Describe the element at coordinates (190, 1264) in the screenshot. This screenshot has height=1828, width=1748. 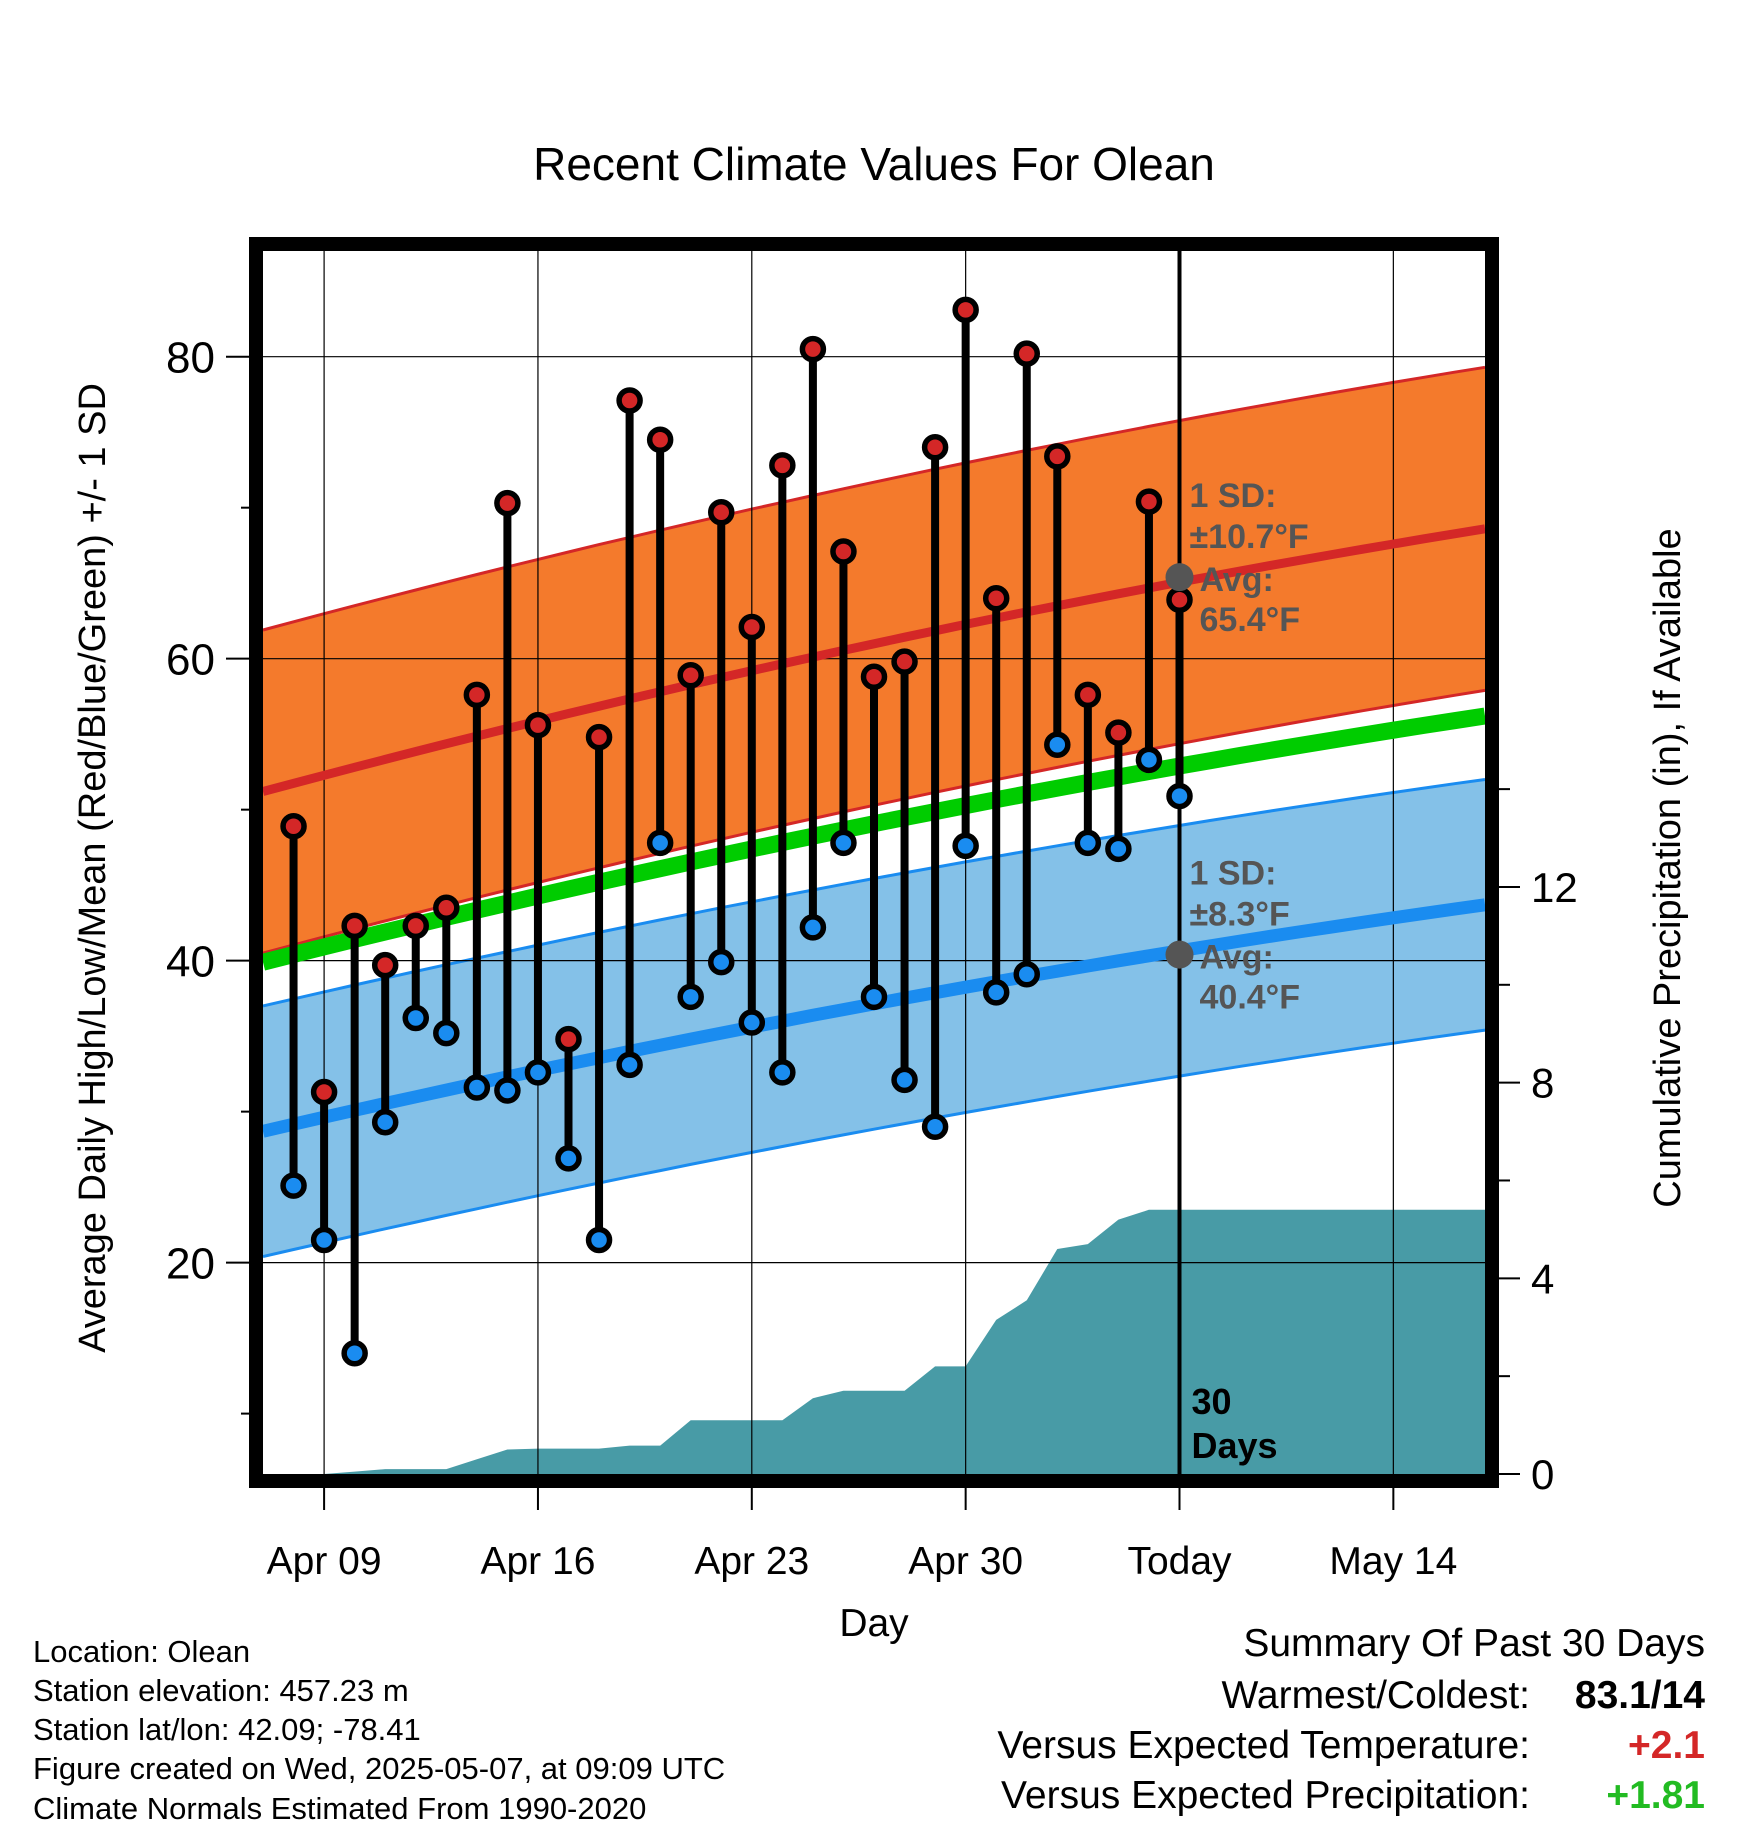
I see `y-tick-label: 20` at that location.